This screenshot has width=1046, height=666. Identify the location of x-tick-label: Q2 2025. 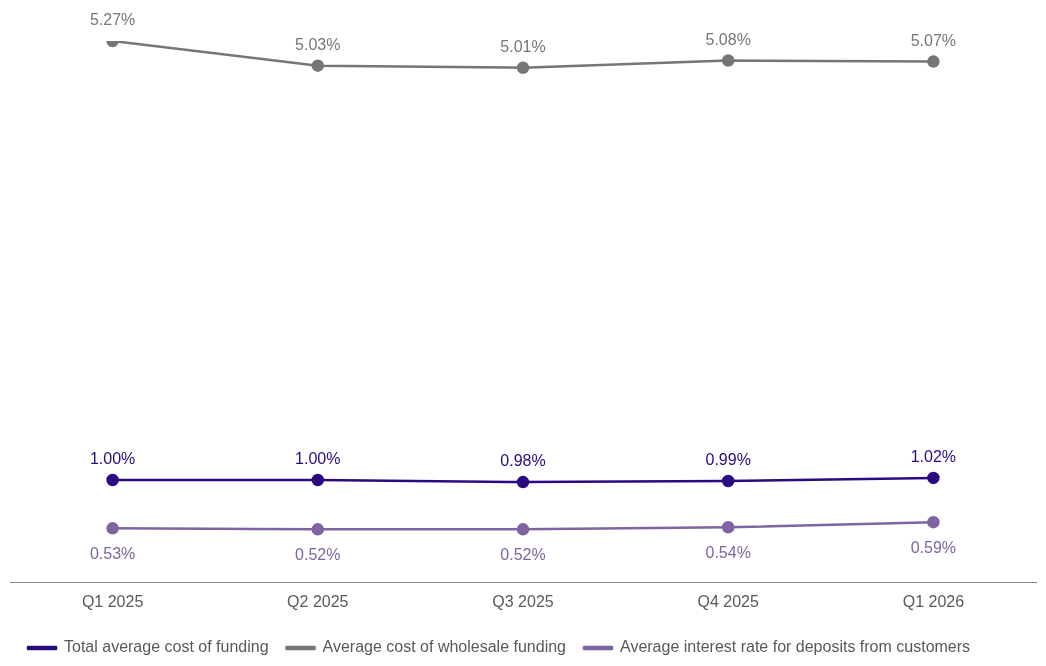
(318, 601).